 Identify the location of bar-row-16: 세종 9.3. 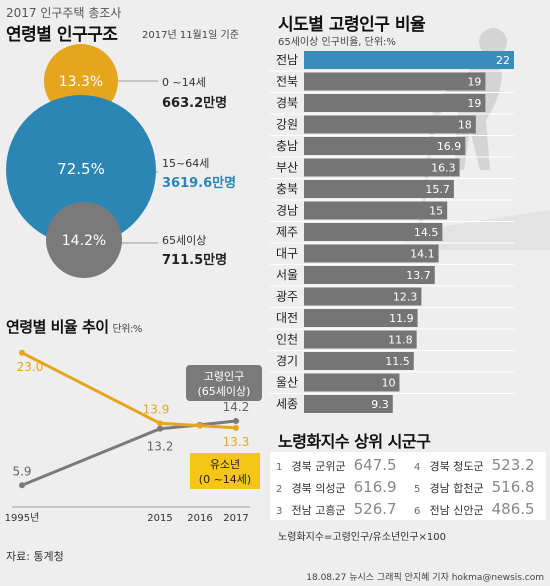
(334, 404).